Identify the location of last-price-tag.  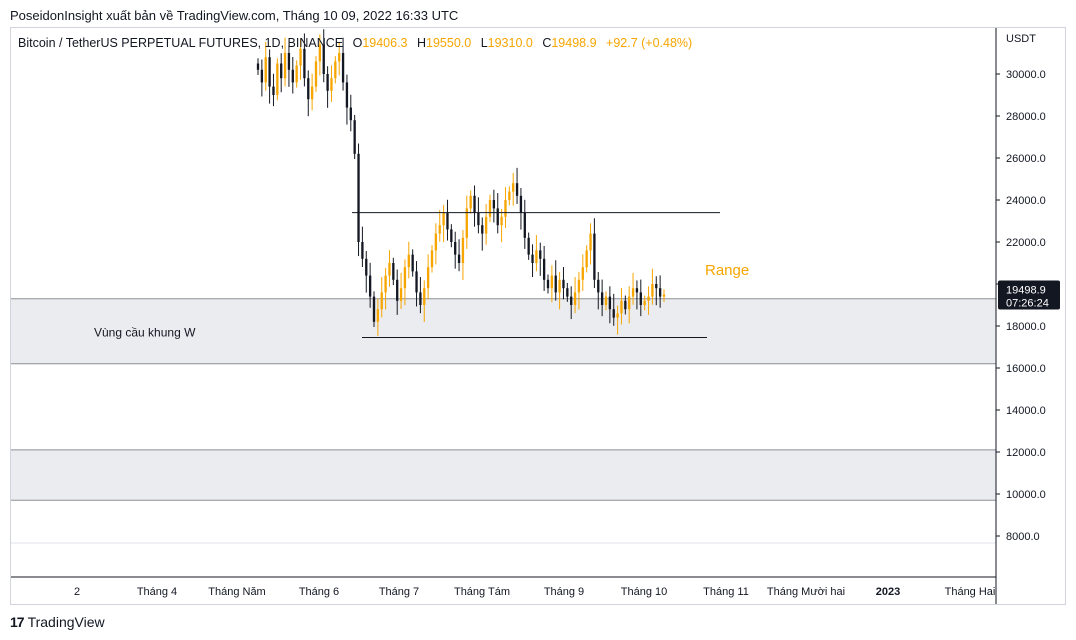
(1029, 295).